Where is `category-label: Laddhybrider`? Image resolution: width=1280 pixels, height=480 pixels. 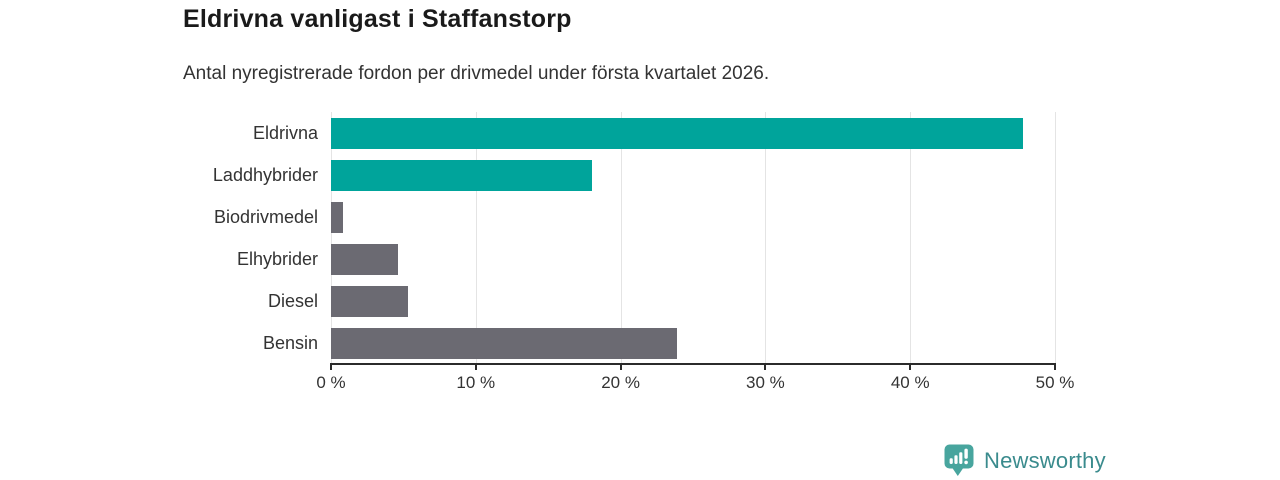 category-label: Laddhybrider is located at coordinates (265, 175).